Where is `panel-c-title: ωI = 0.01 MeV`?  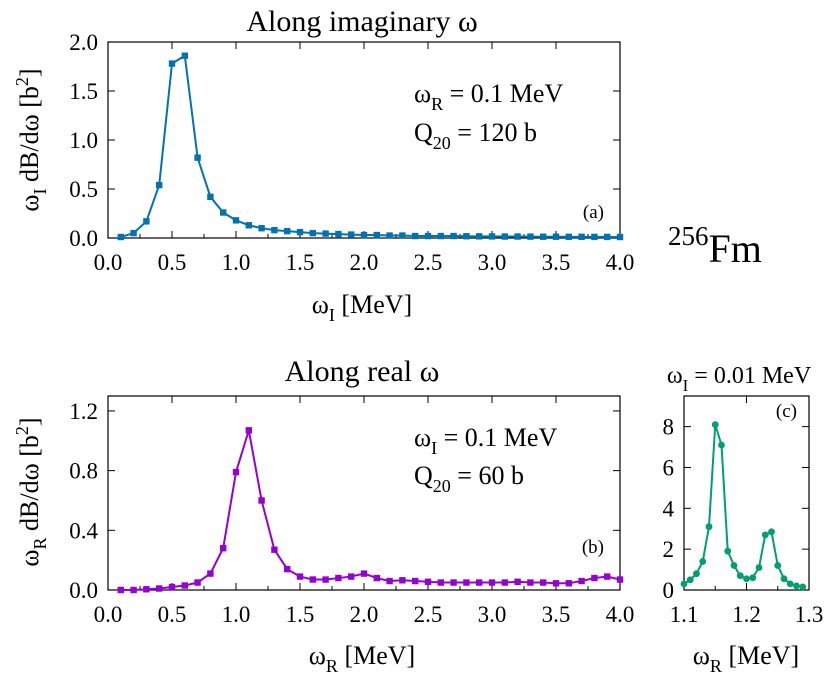 panel-c-title: ωI = 0.01 MeV is located at coordinates (739, 379).